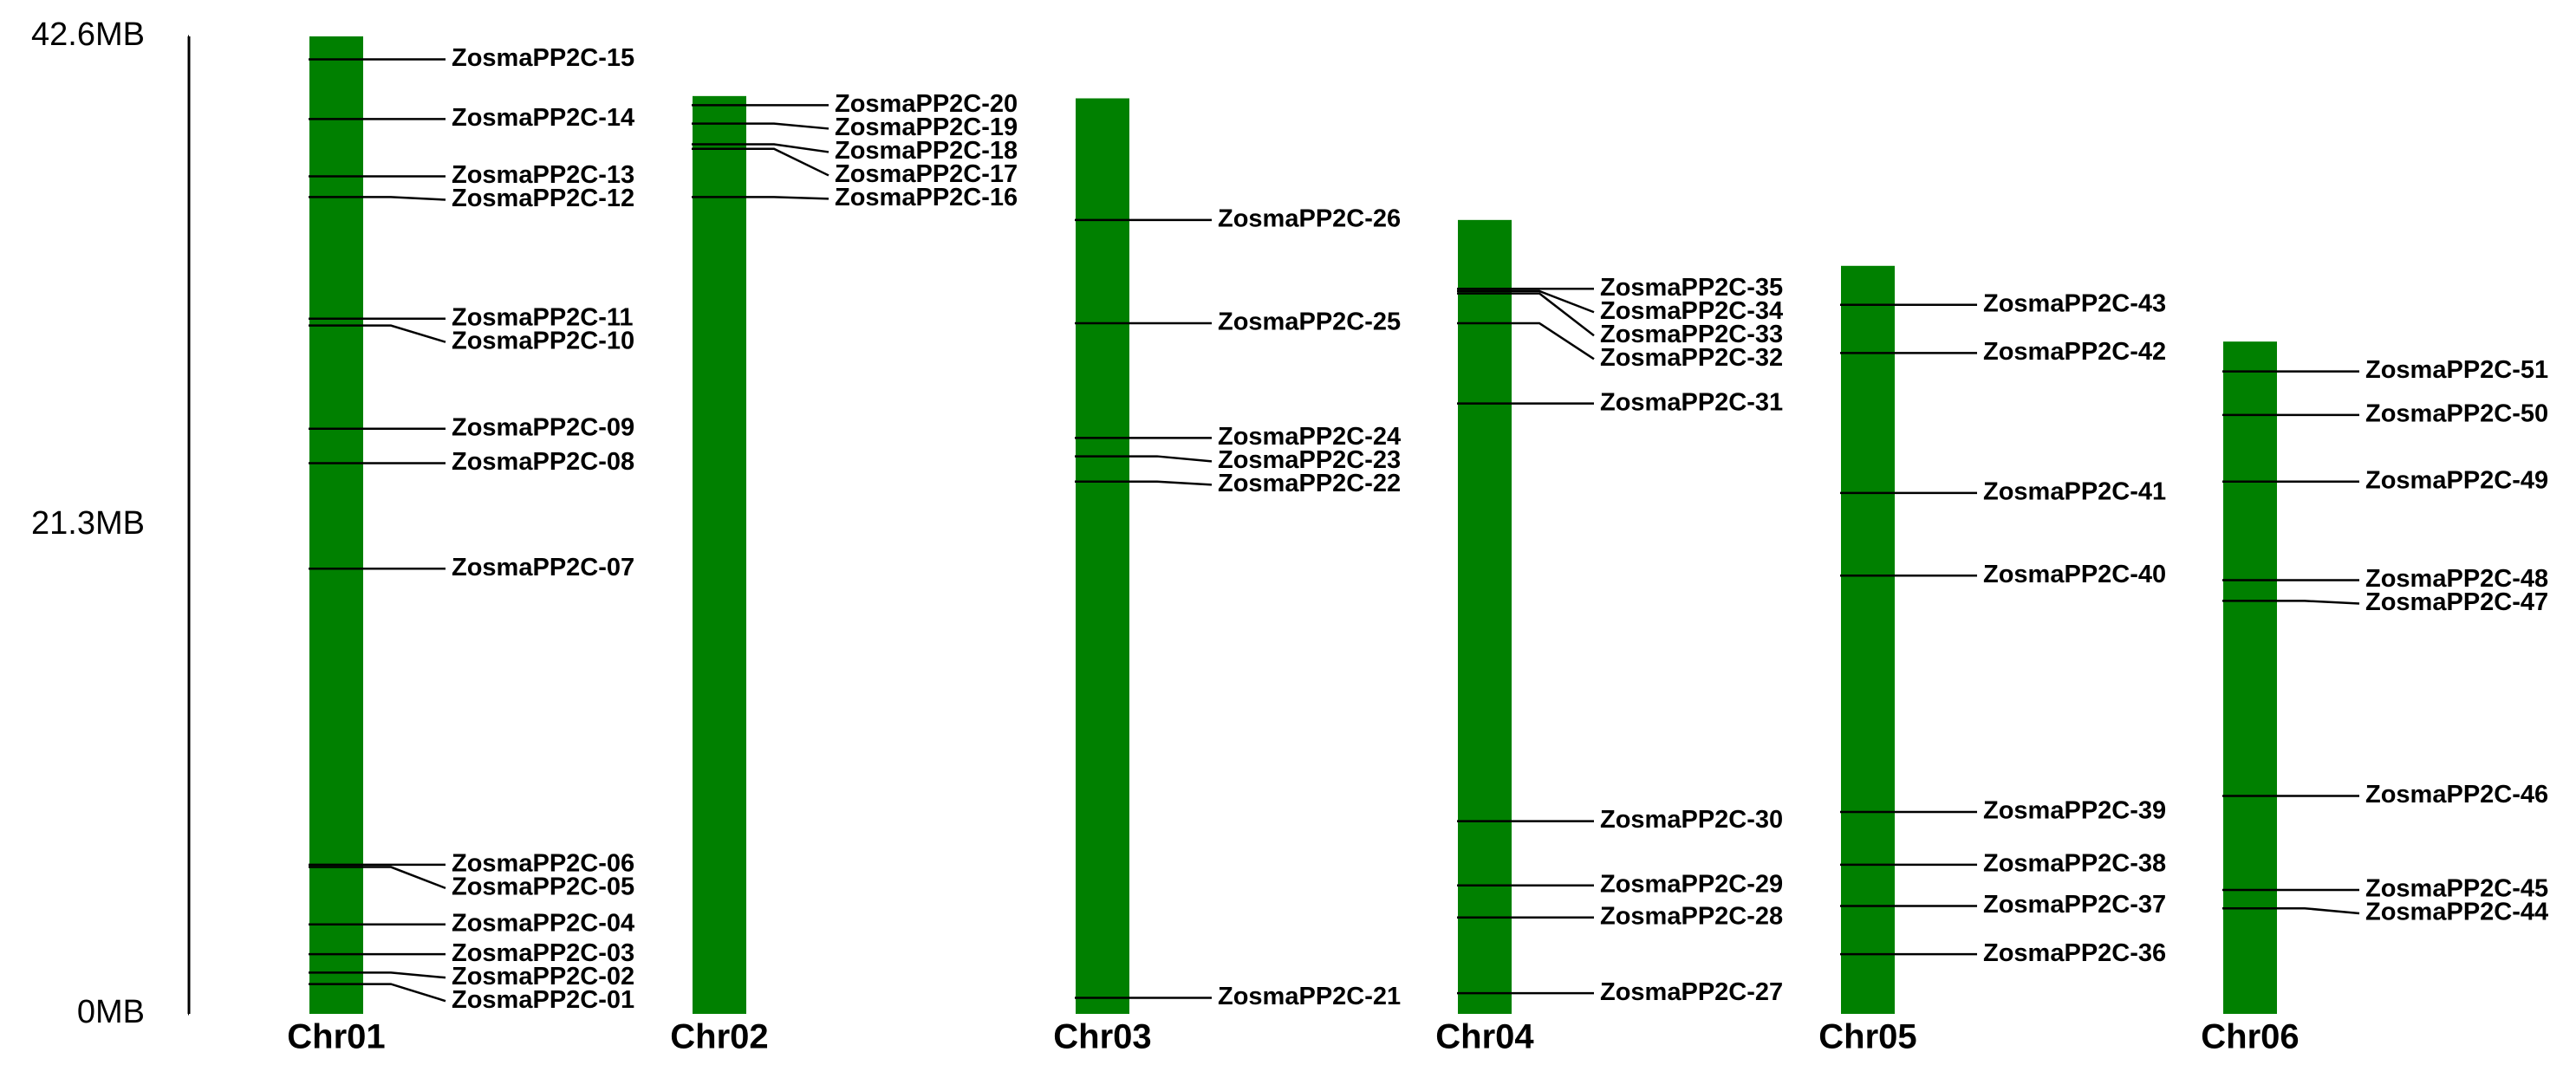 The height and width of the screenshot is (1078, 2576). What do you see at coordinates (543, 887) in the screenshot?
I see `gene-label: ZosmaPP2C-05` at bounding box center [543, 887].